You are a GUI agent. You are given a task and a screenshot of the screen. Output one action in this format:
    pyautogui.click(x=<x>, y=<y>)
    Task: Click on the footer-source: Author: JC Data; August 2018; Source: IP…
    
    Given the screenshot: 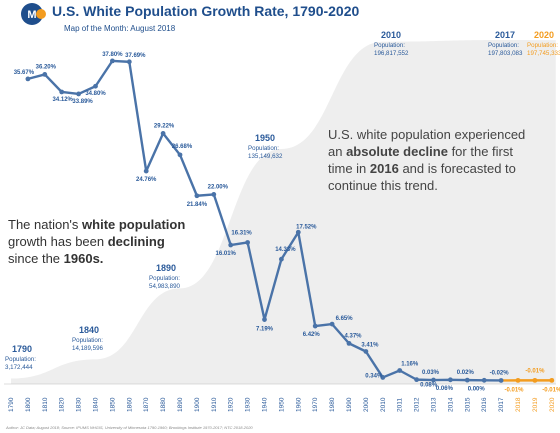 What is the action you would take?
    pyautogui.click(x=129, y=427)
    